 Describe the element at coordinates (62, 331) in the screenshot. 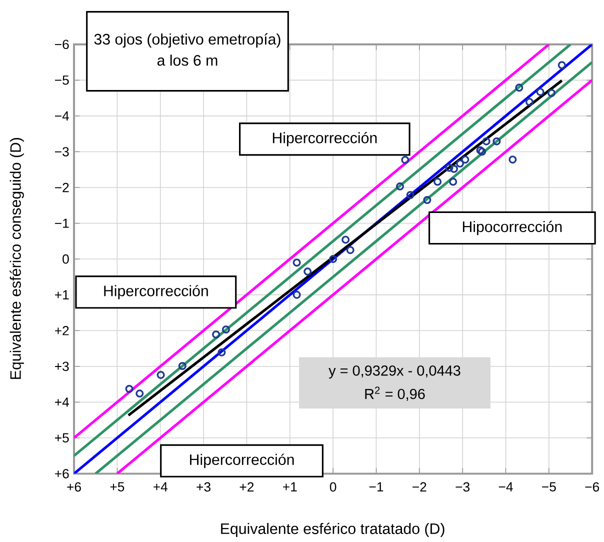

I see `y-tick-label: +2` at that location.